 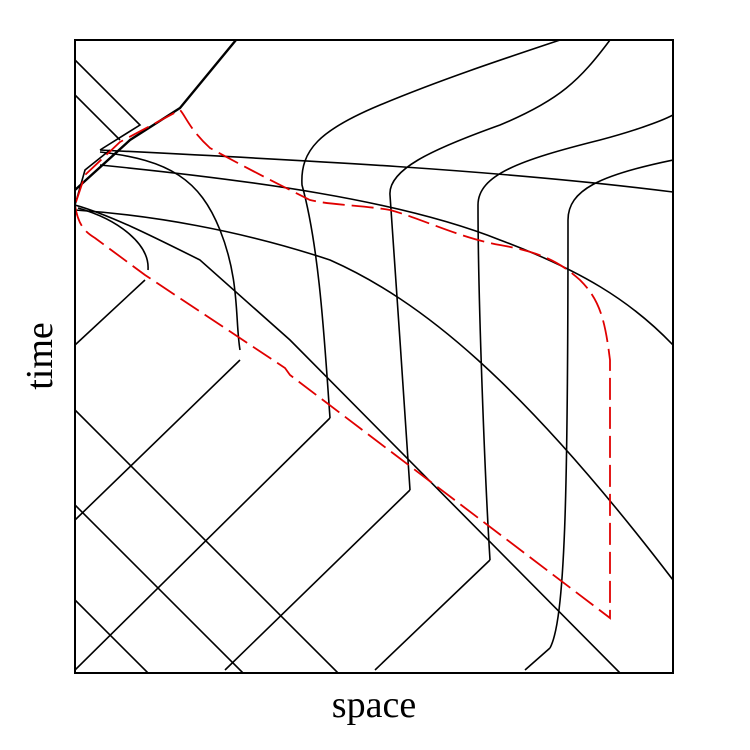 I want to click on x-axis-label: space, so click(x=374, y=705).